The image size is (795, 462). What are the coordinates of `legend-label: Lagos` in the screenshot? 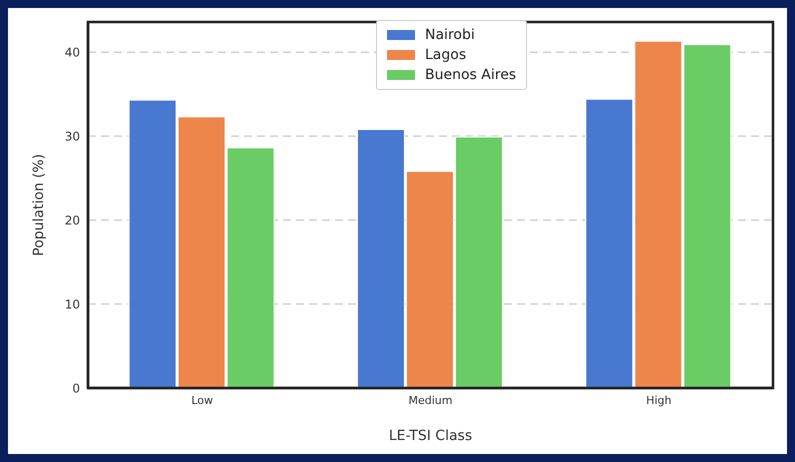 It's located at (445, 55).